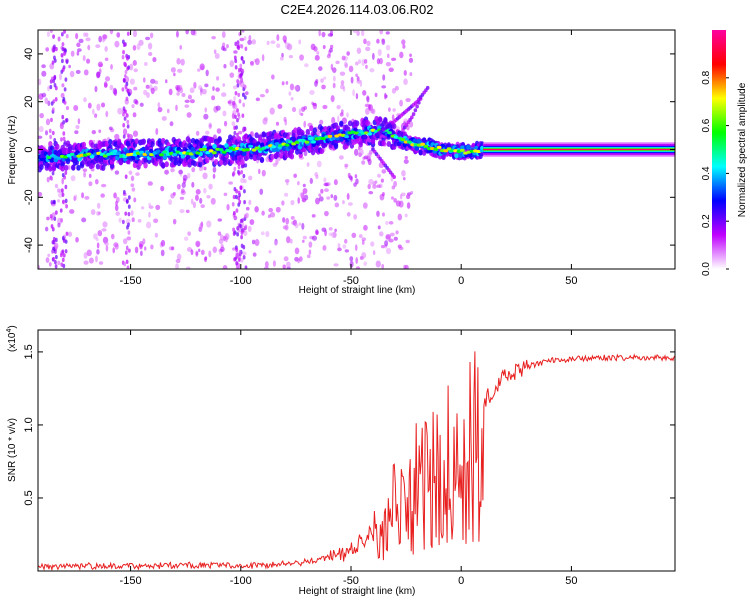  I want to click on snr-y-tick-label: 1.0, so click(29, 424).